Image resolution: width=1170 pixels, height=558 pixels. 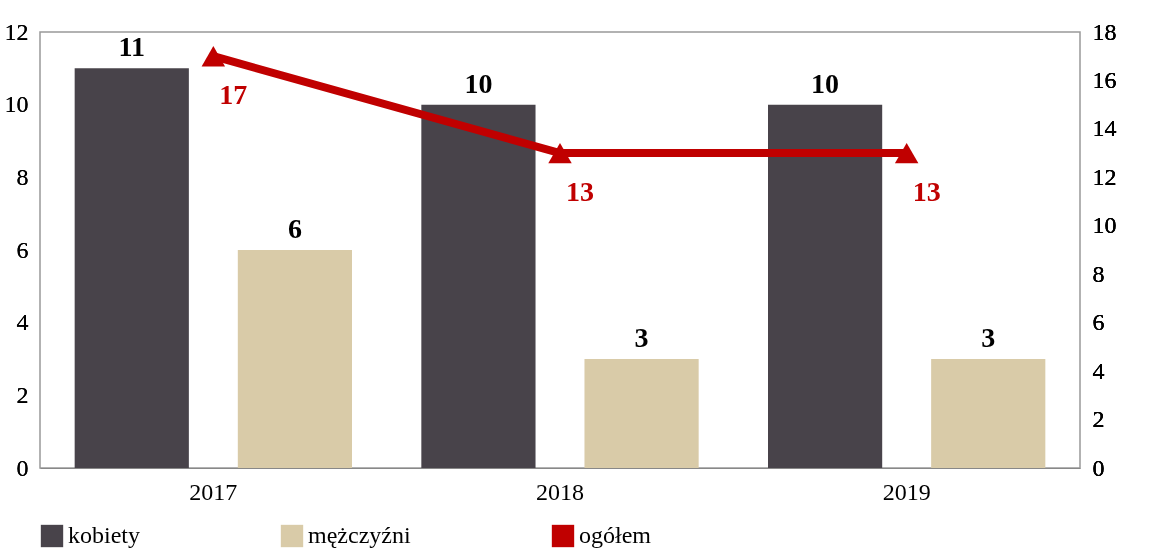 What do you see at coordinates (615, 535) in the screenshot?
I see `legend-label: ogółem` at bounding box center [615, 535].